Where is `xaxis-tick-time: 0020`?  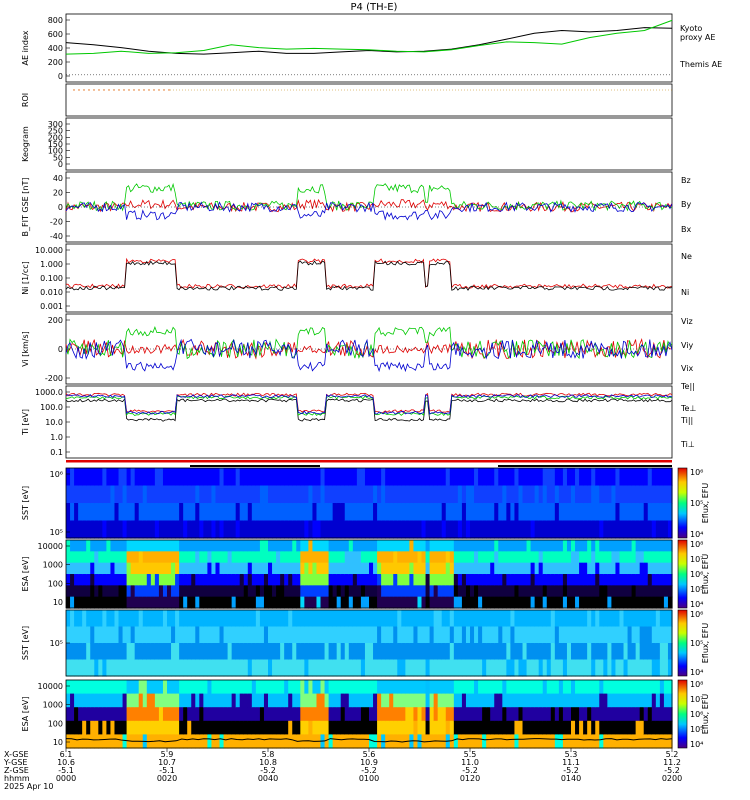
xaxis-tick-time: 0020 is located at coordinates (167, 778).